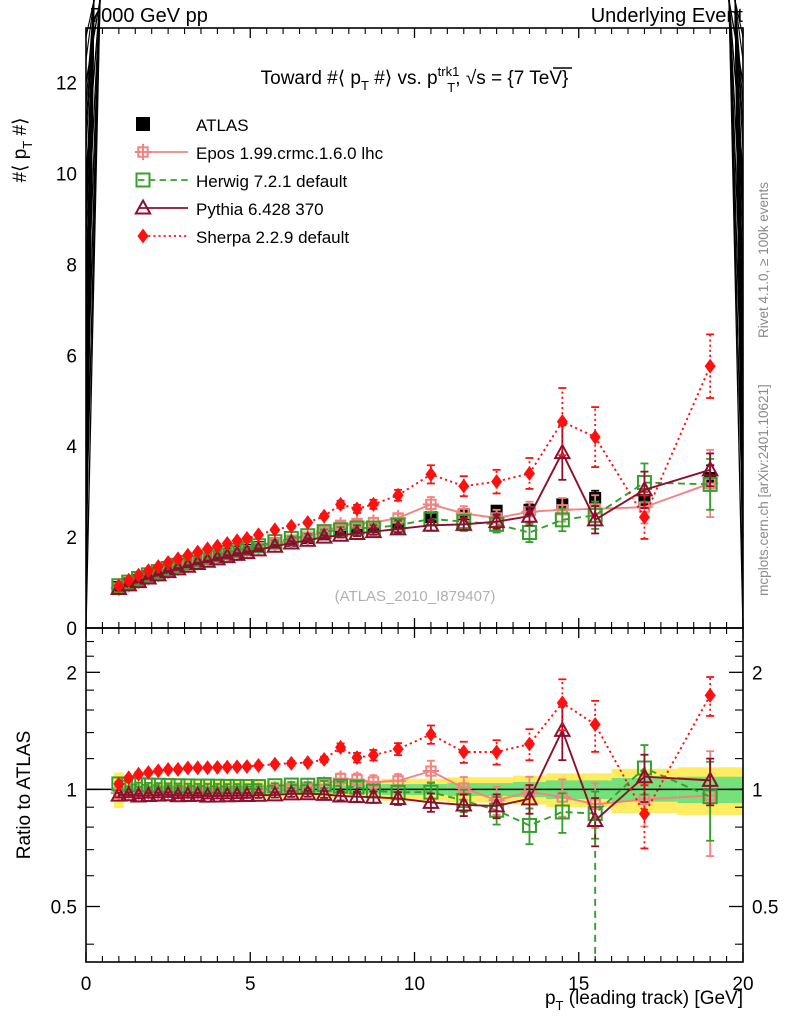 The width and height of the screenshot is (786, 1024). Describe the element at coordinates (66, 84) in the screenshot. I see `y-main-tick-label: 12` at that location.